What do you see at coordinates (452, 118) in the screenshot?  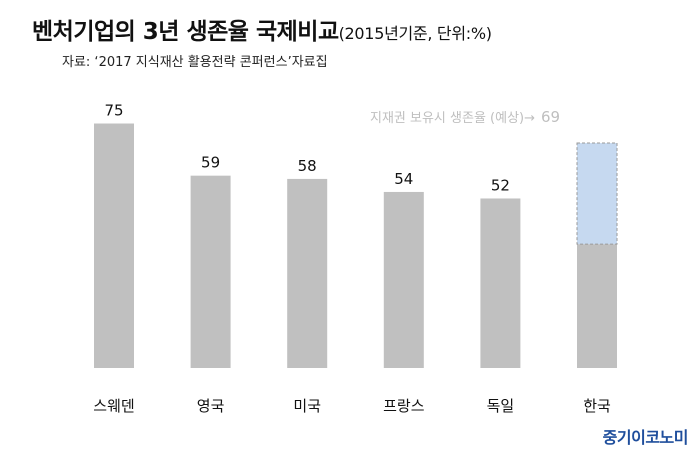 I see `projection-annotation-text: 지재권 보유시 생존율 (예상)→` at bounding box center [452, 118].